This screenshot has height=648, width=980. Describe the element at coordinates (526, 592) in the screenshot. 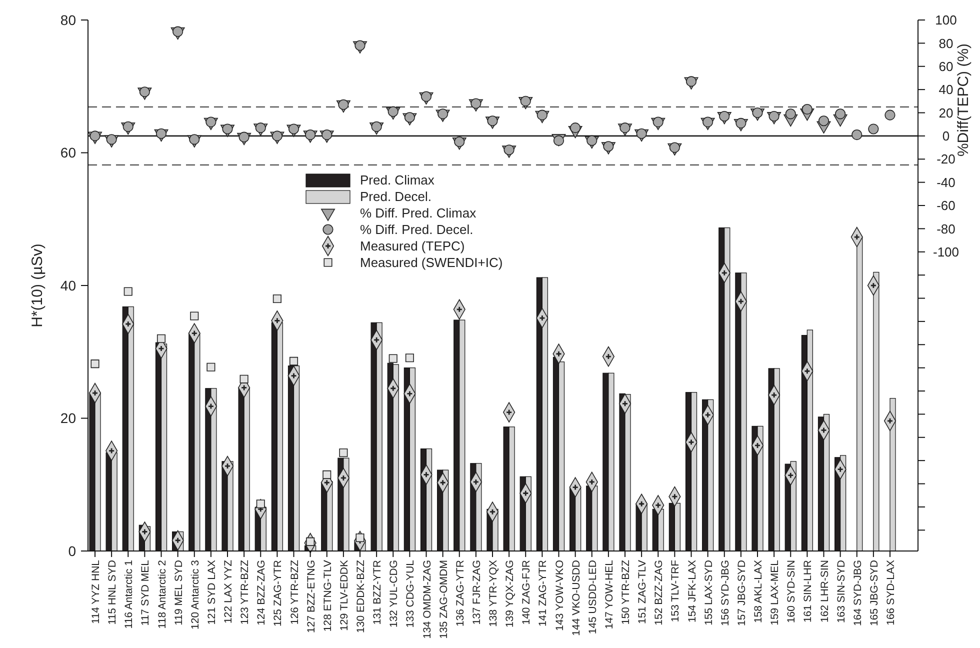

I see `x-tick-label: 140 ZAG-FJR` at that location.